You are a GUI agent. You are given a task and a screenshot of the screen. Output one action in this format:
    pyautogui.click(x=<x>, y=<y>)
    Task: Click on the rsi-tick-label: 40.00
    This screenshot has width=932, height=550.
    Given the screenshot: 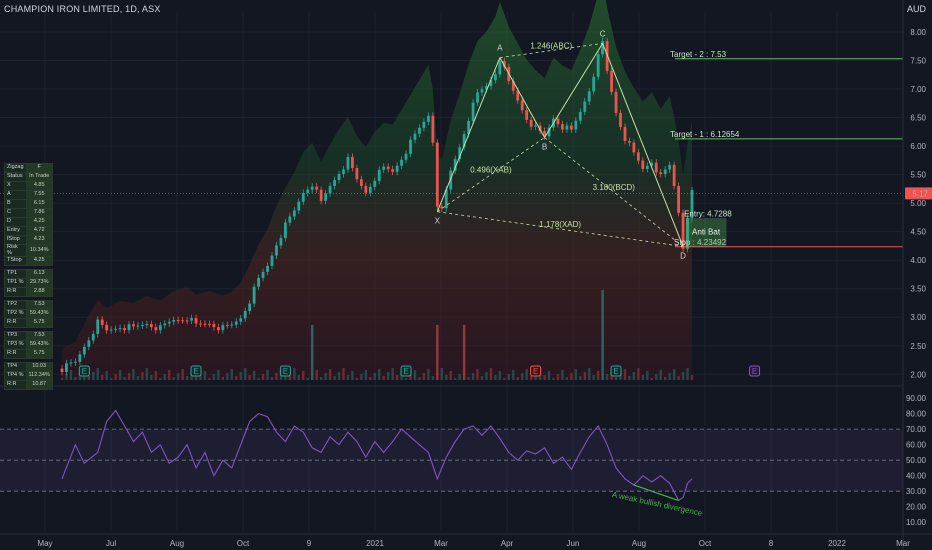 What is the action you would take?
    pyautogui.click(x=916, y=476)
    